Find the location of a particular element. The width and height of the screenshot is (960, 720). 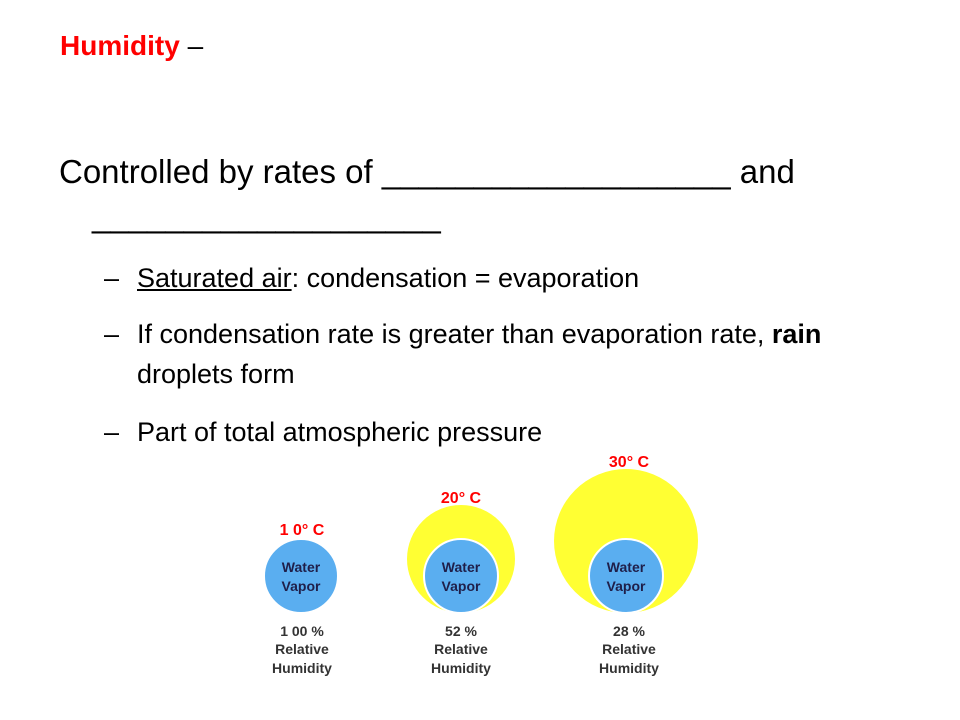

condensation-text-end: droplets form is located at coordinates (216, 374).